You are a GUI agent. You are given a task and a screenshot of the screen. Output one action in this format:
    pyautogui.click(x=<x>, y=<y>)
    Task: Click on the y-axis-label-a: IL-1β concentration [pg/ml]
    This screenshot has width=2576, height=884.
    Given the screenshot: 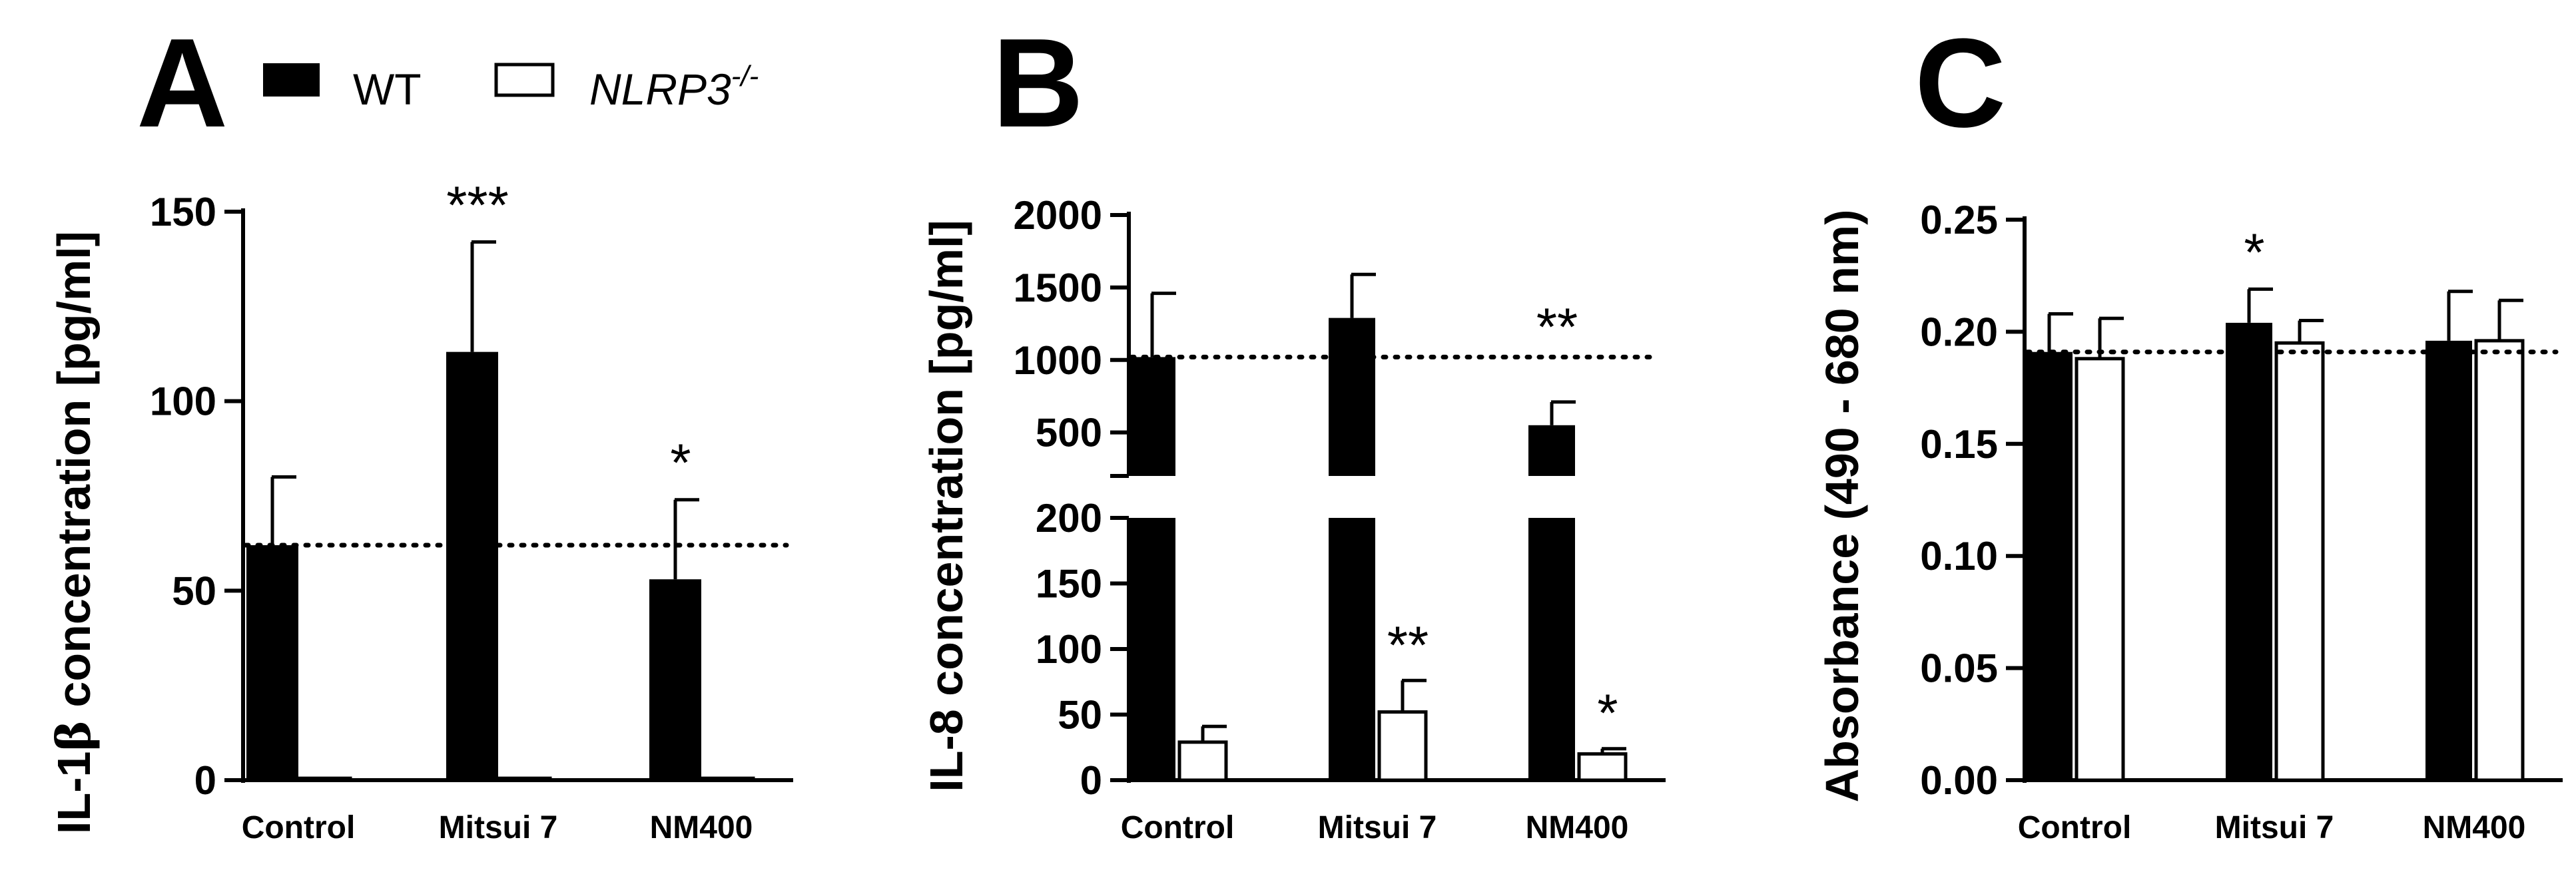 What is the action you would take?
    pyautogui.click(x=73, y=532)
    